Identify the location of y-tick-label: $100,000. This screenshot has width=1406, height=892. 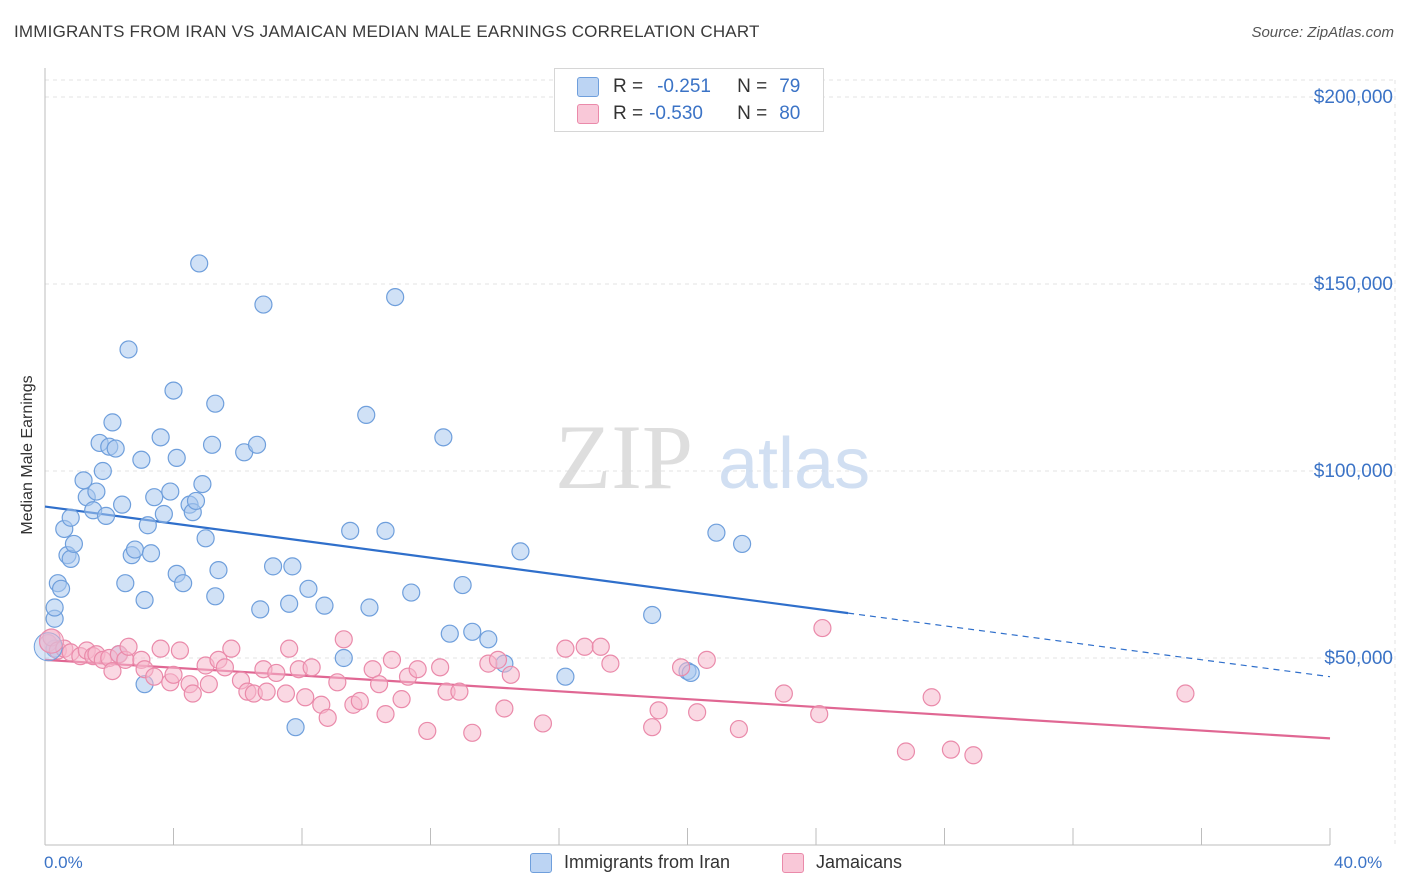
(1353, 471).